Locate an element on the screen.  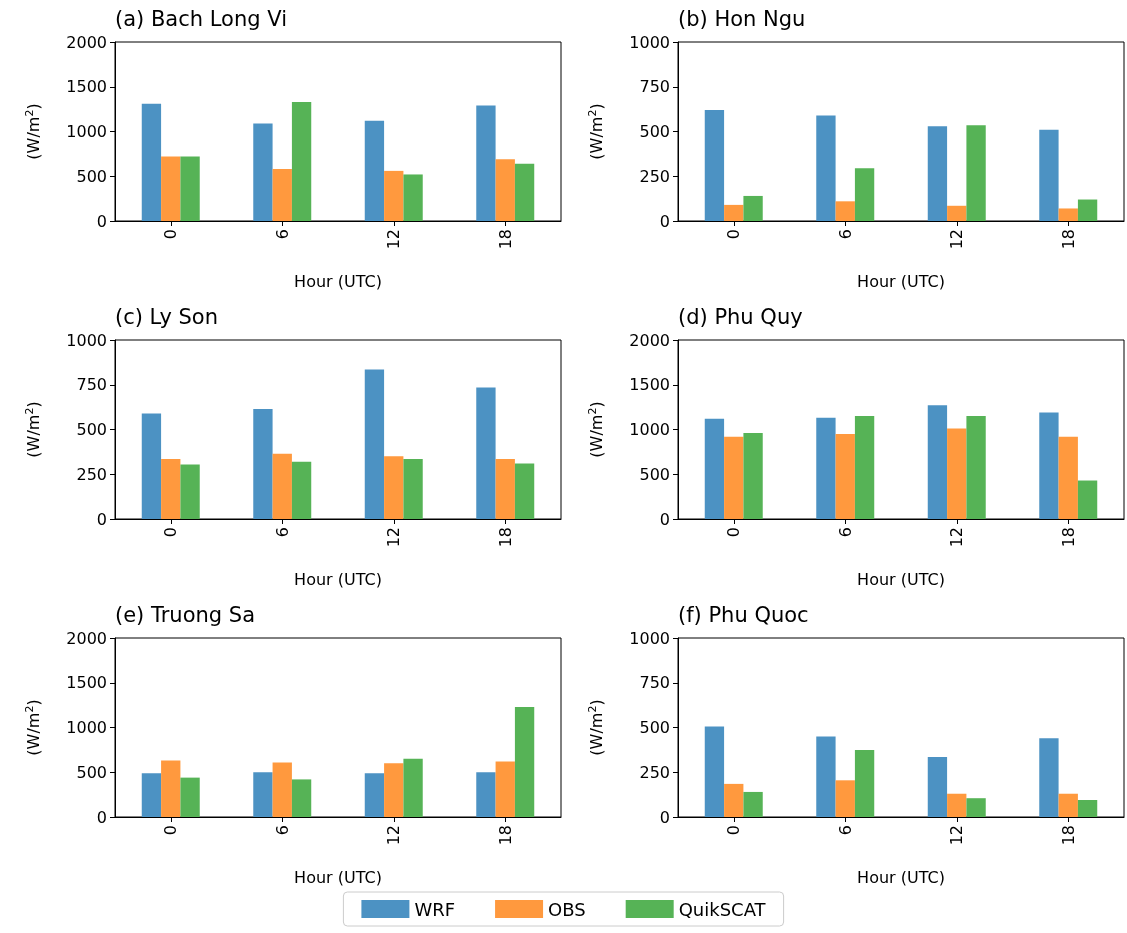
legend-label: WRF is located at coordinates (435, 909).